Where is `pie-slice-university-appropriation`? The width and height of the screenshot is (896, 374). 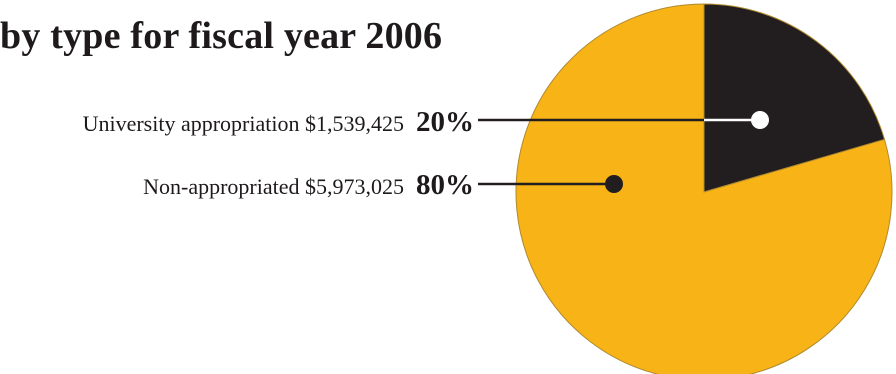 pie-slice-university-appropriation is located at coordinates (794, 98).